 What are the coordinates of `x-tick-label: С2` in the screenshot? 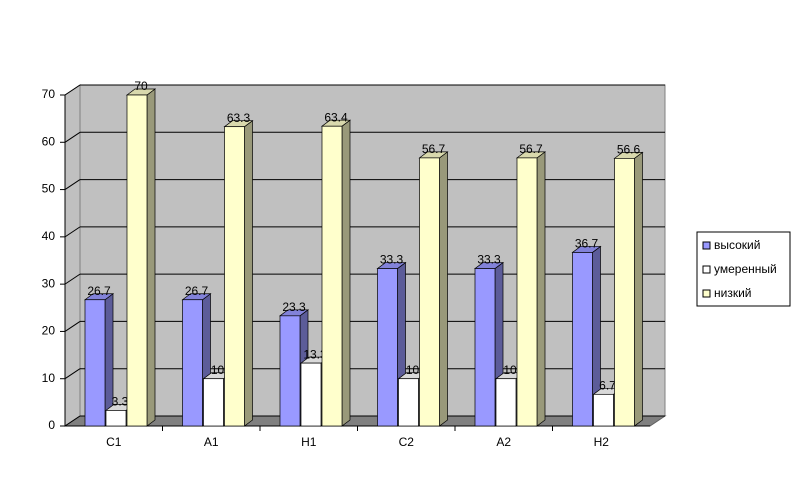 It's located at (407, 442).